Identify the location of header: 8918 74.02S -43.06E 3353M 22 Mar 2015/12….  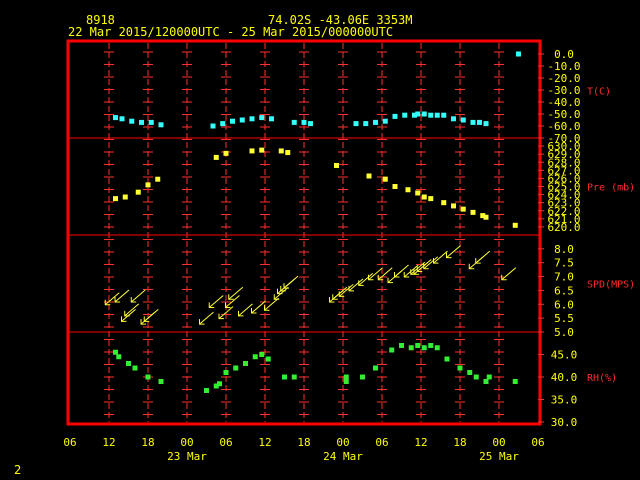
(240, 26).